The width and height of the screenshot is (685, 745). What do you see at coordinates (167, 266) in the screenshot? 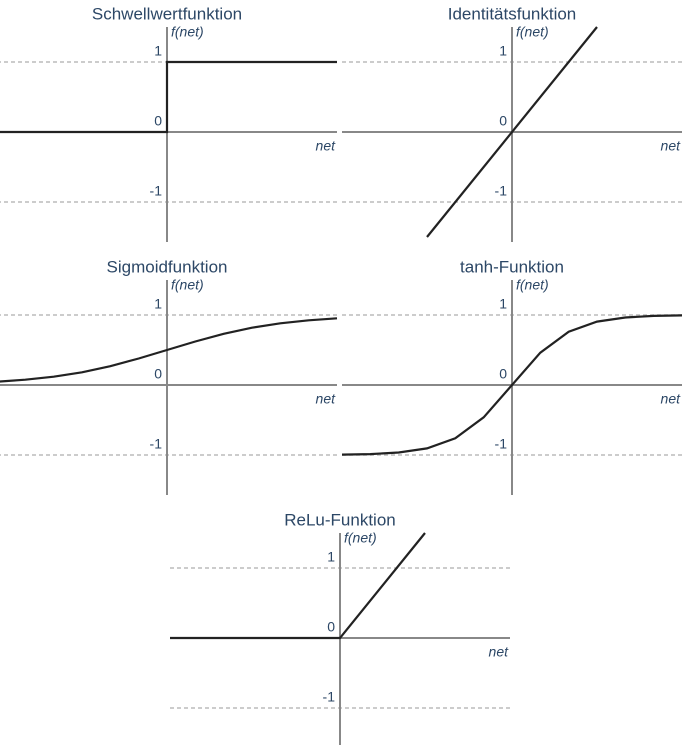
I see `chart-title: Sigmoidfunktion` at bounding box center [167, 266].